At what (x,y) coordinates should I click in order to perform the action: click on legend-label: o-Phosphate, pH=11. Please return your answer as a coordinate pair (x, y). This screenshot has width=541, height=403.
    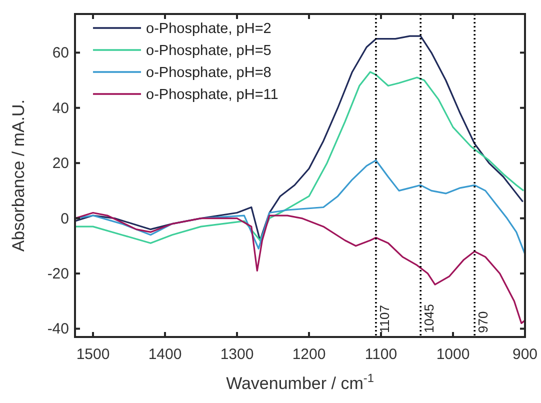
    Looking at the image, I should click on (212, 95).